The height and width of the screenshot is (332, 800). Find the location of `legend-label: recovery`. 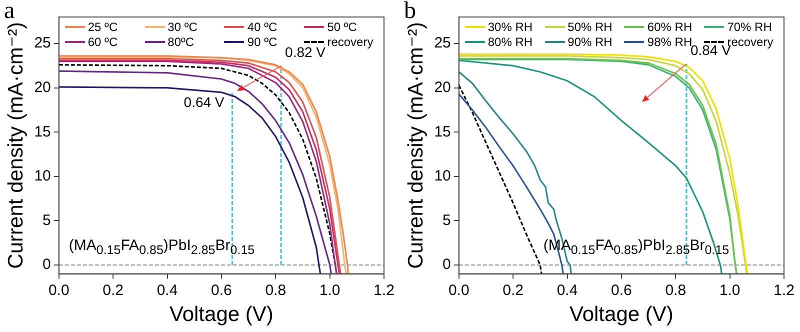

legend-label: recovery is located at coordinates (350, 42).